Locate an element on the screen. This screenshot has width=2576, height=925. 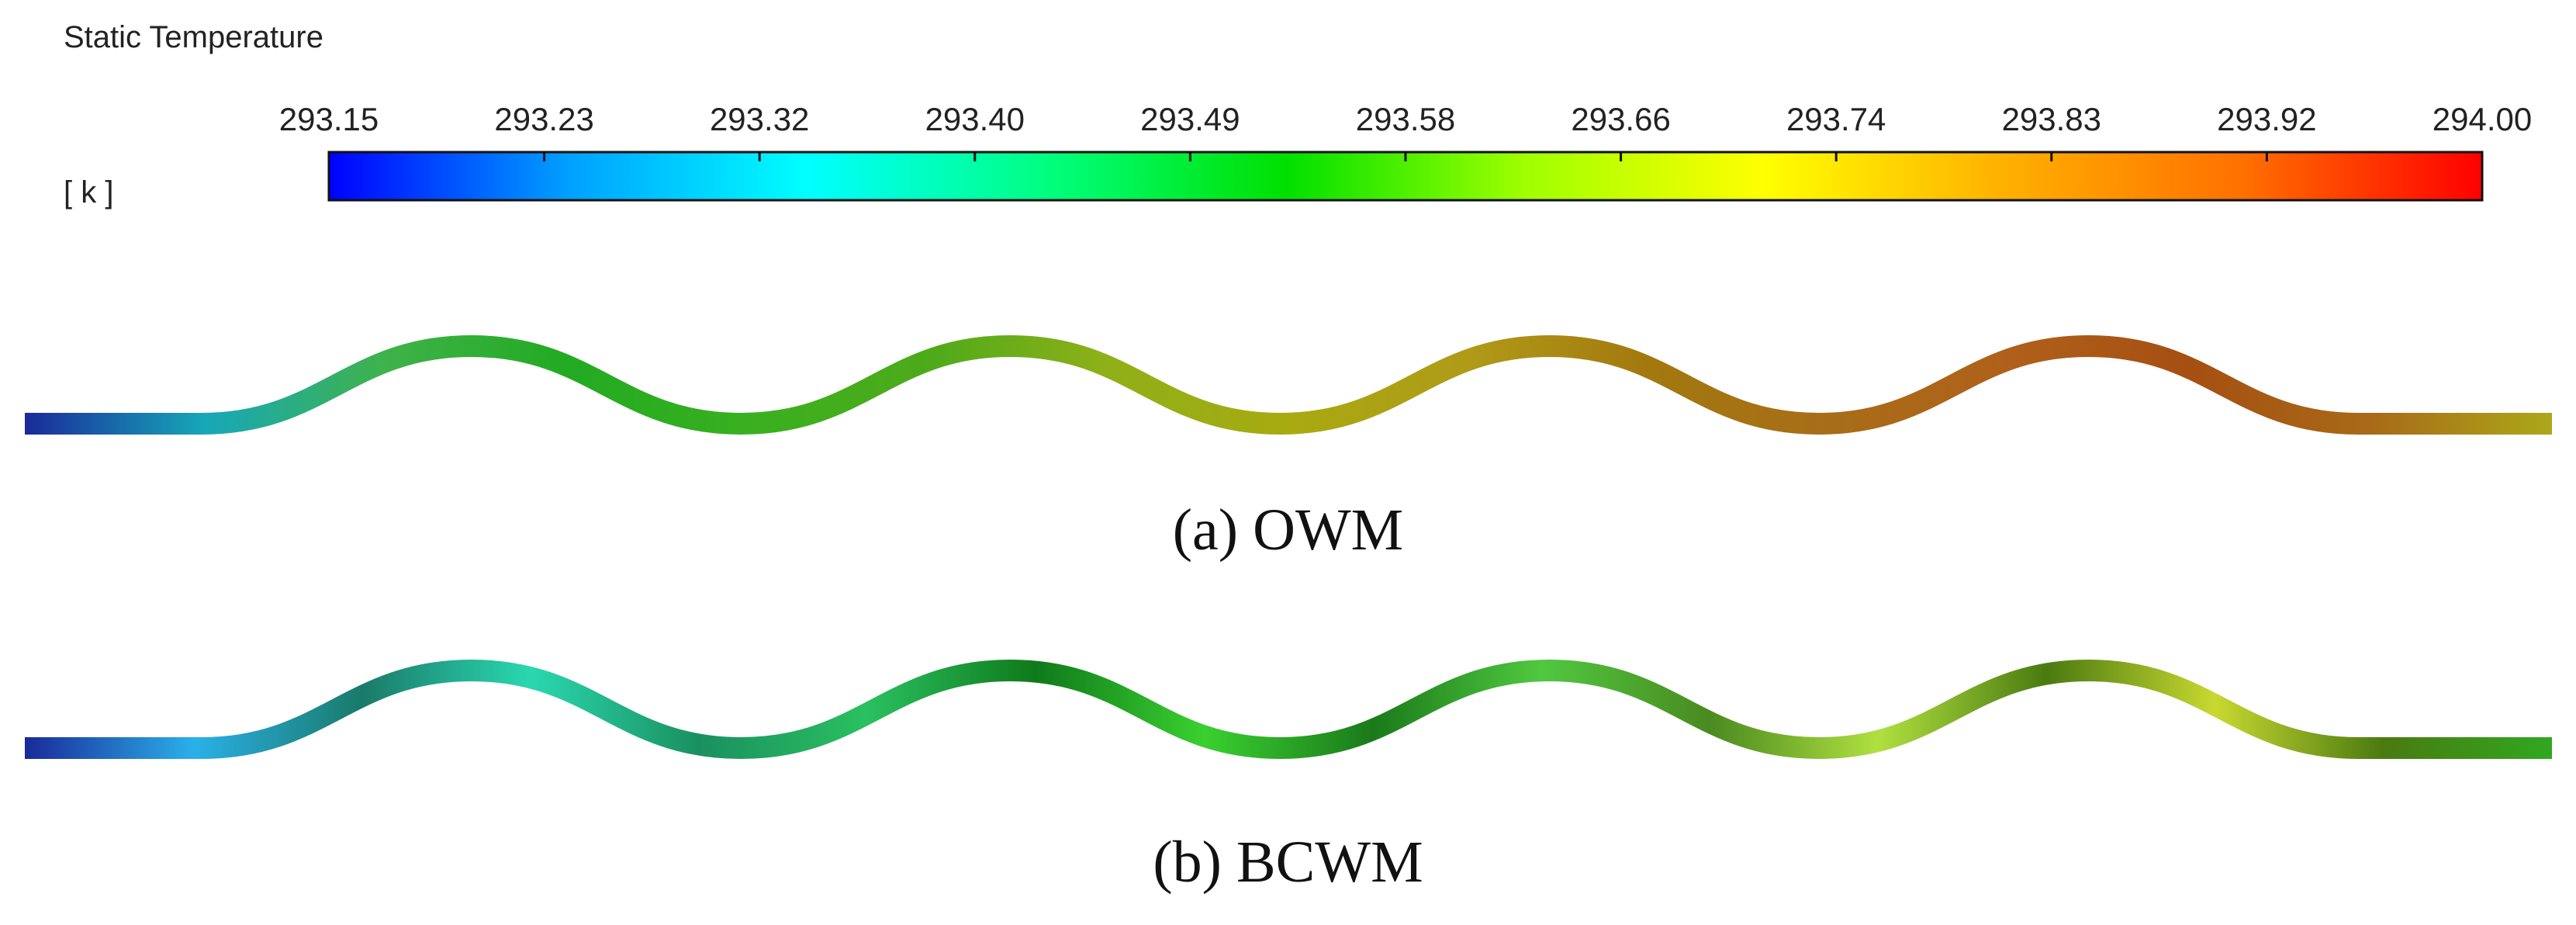
legend-title: Static Temperature is located at coordinates (193, 37).